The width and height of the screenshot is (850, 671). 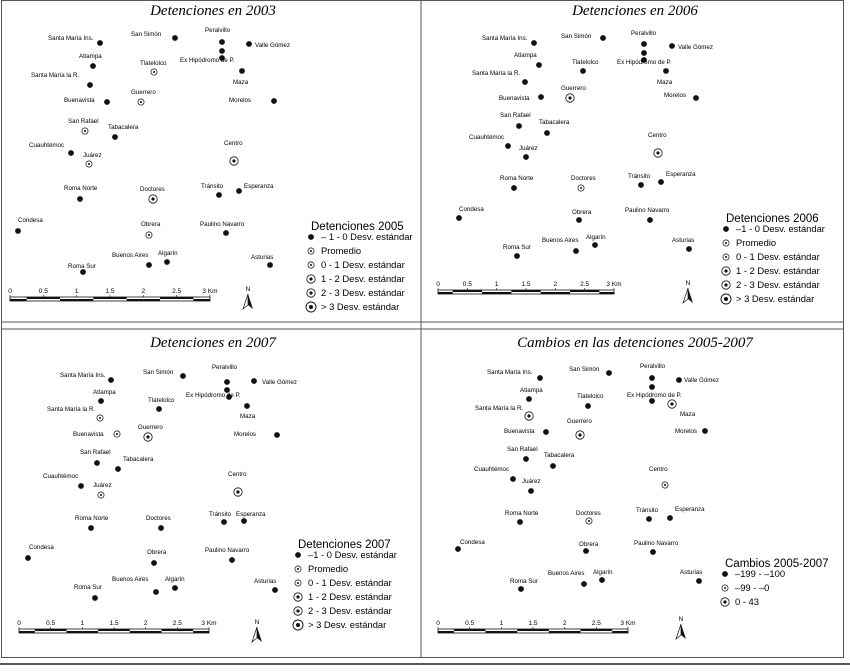 I want to click on point-juarez-marker, so click(x=526, y=157).